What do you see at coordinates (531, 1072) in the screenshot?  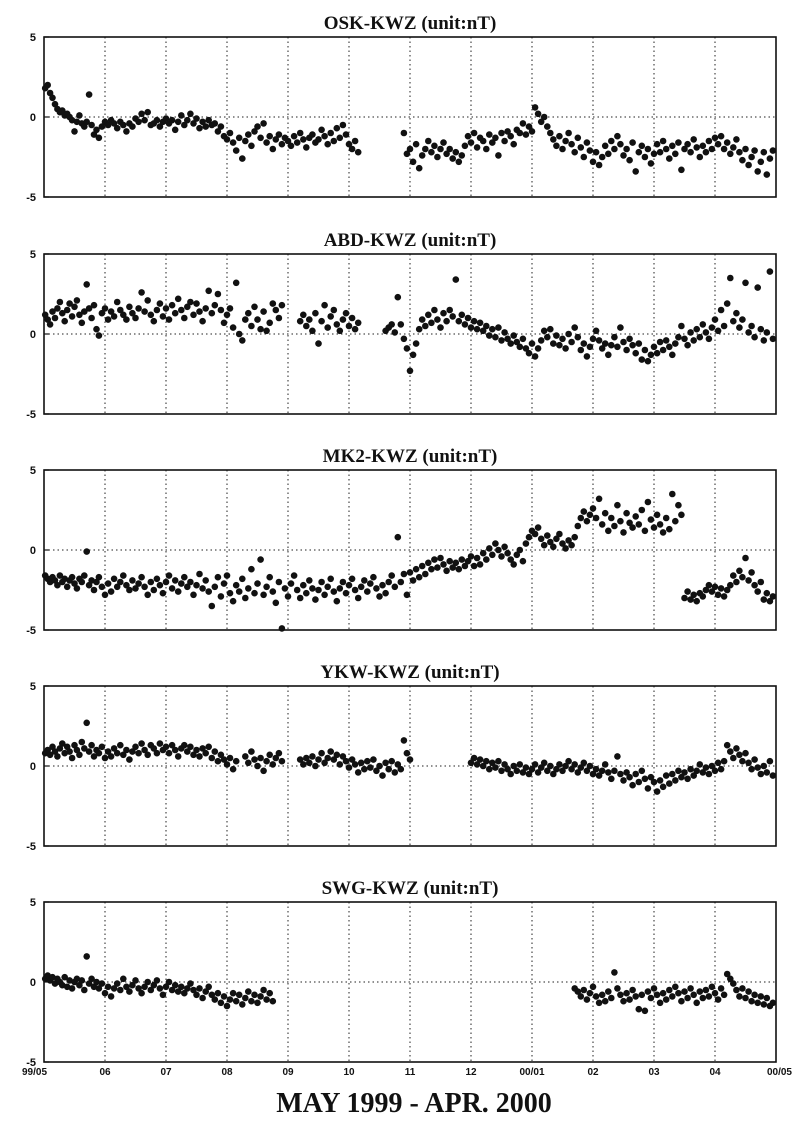 I see `x-tick-label: 00/01` at bounding box center [531, 1072].